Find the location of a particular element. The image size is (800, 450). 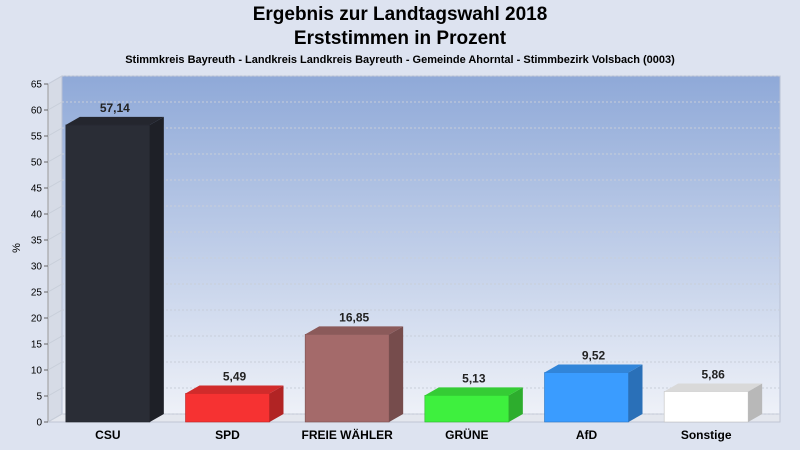

chart-subtitle: Erststimmen in Prozent is located at coordinates (400, 38).